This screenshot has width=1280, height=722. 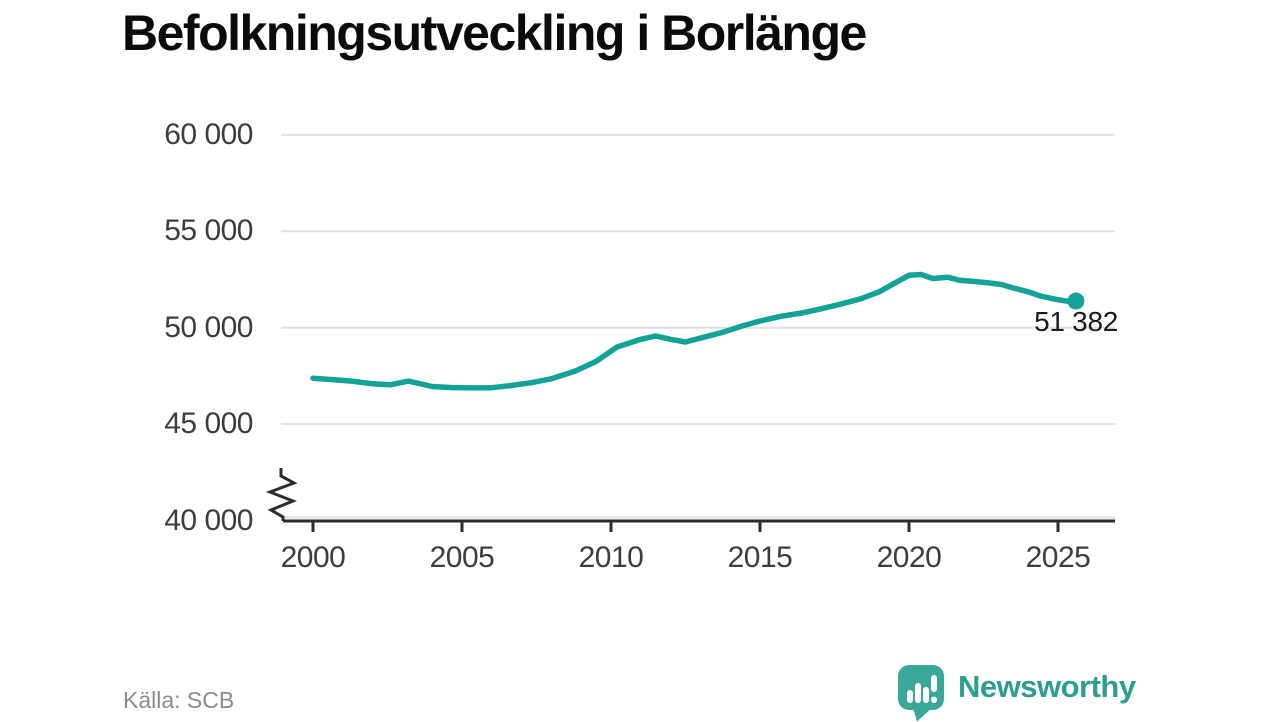 What do you see at coordinates (760, 557) in the screenshot?
I see `x-axis-tick-label-2015: 2015` at bounding box center [760, 557].